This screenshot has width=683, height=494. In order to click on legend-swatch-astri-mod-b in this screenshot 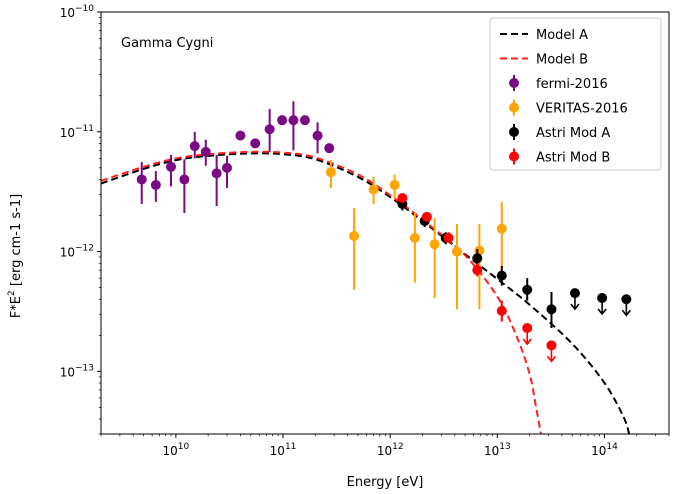, I will do `click(514, 156)`.